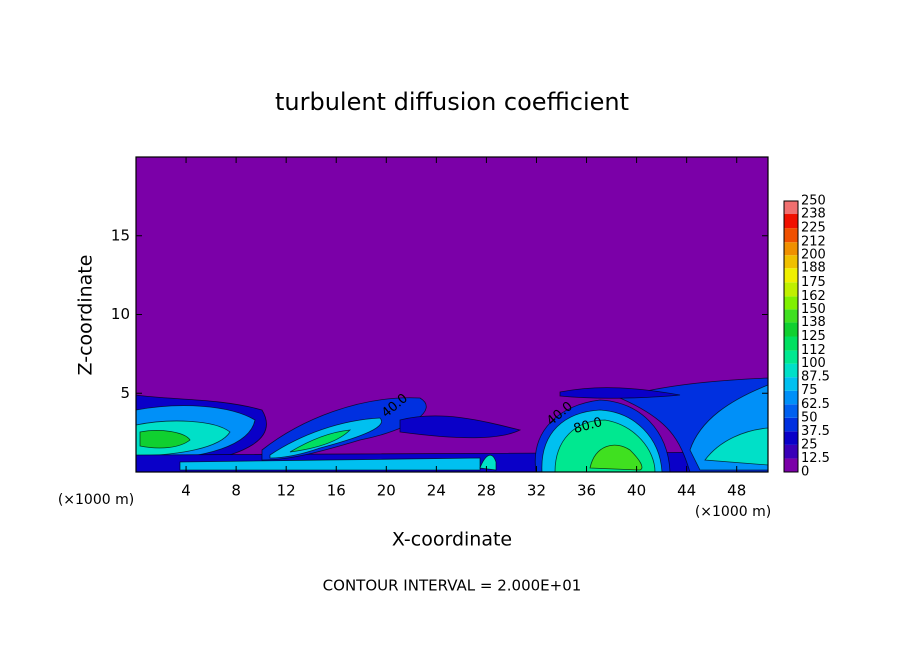 This screenshot has height=654, width=904. Describe the element at coordinates (536, 491) in the screenshot. I see `x-tick-label: 32` at that location.